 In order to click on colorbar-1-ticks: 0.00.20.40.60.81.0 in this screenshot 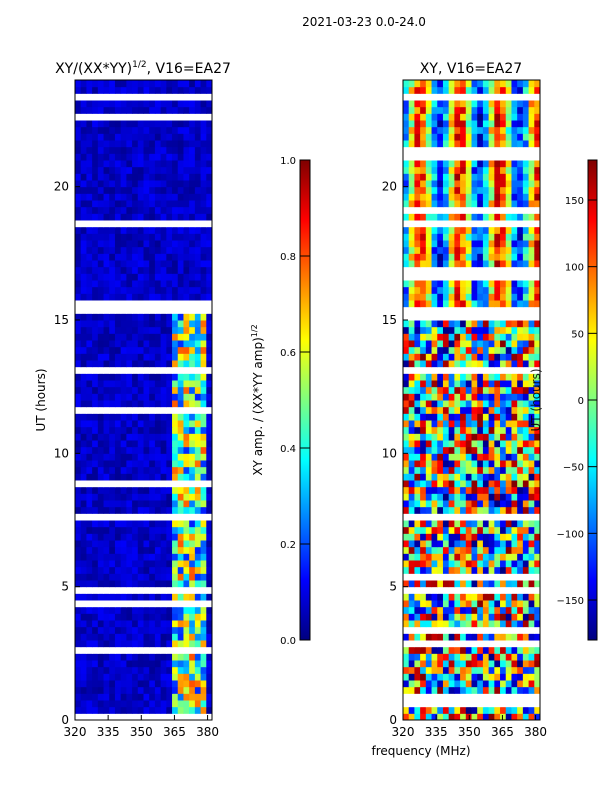, I will do `click(295, 401)`.